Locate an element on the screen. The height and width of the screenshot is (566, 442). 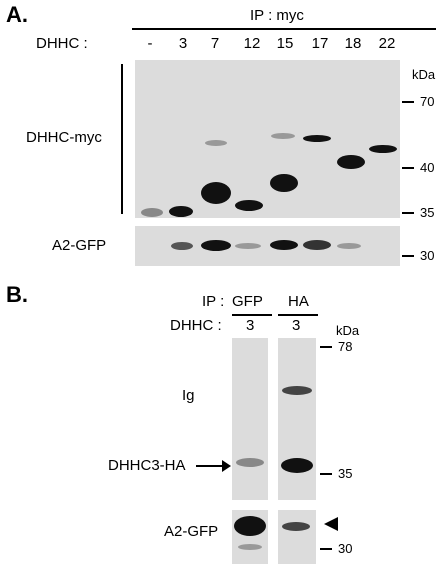
lane-label: 22 is located at coordinates (387, 43).